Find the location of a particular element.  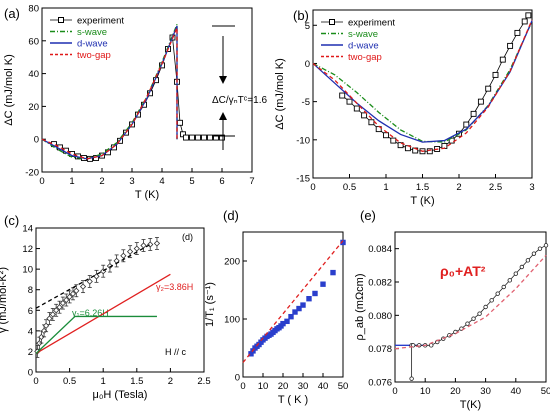

y-tick-label: 20 is located at coordinates (33, 107).